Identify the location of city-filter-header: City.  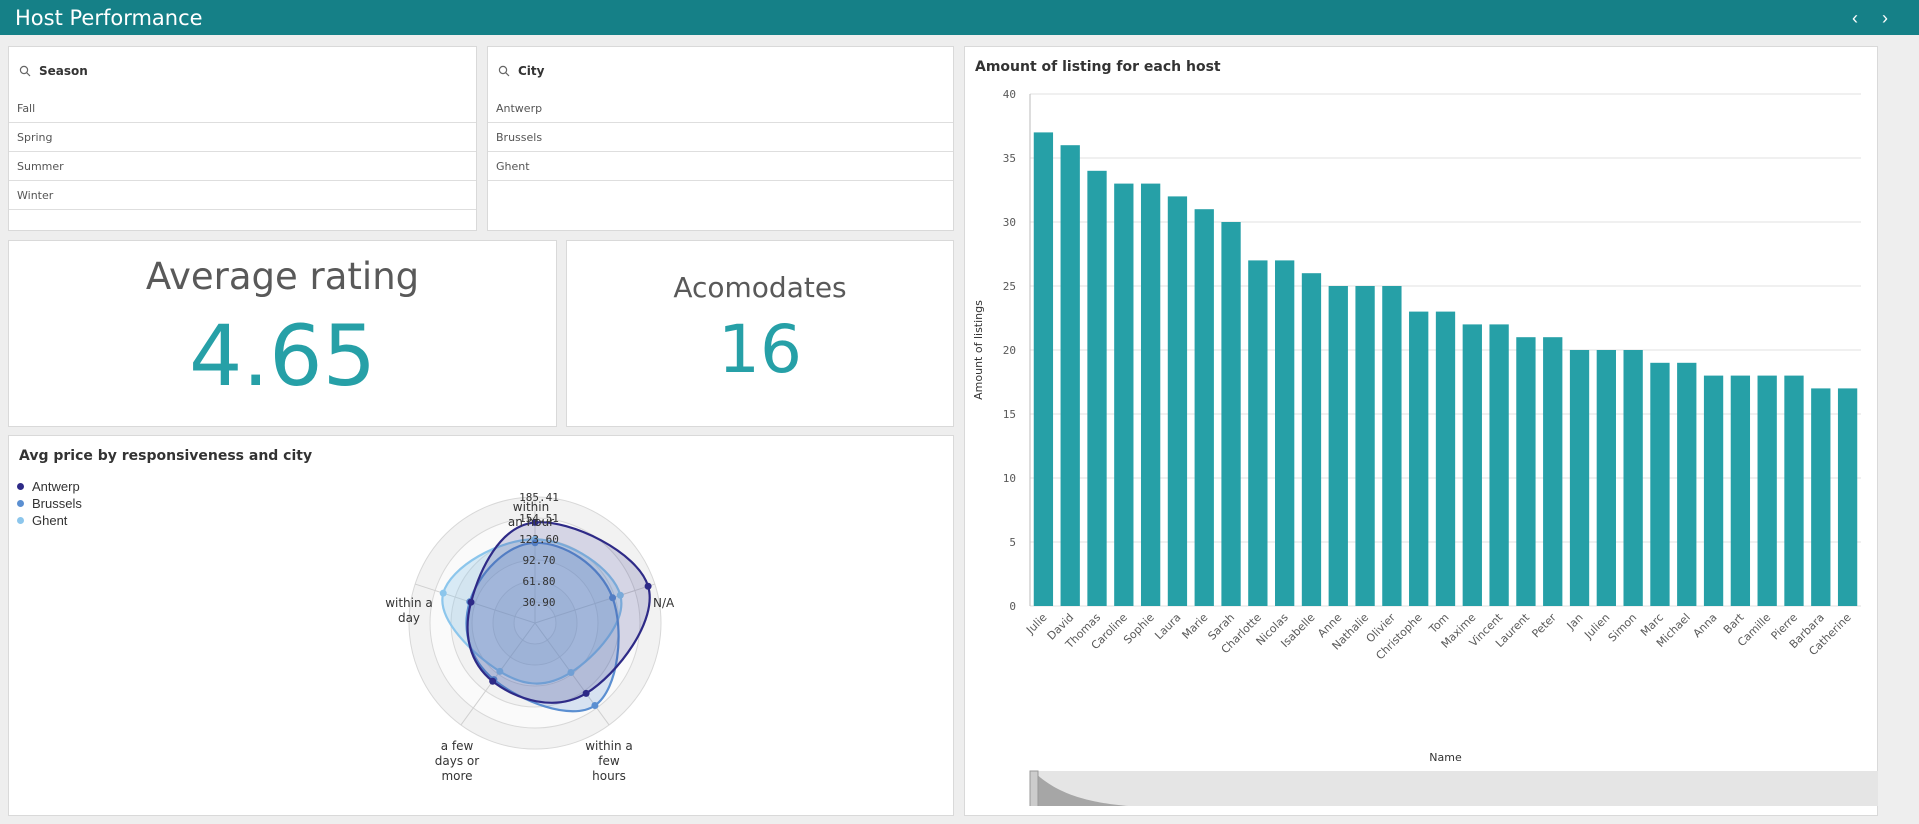
(521, 71).